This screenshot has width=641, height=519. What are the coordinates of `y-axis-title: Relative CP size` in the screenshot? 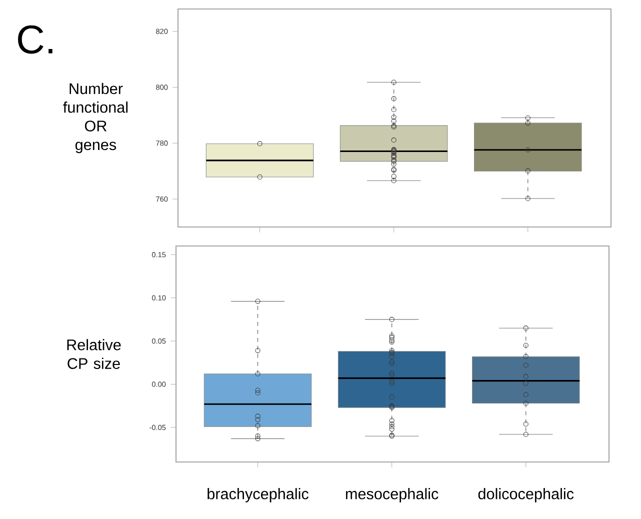 It's located at (94, 354).